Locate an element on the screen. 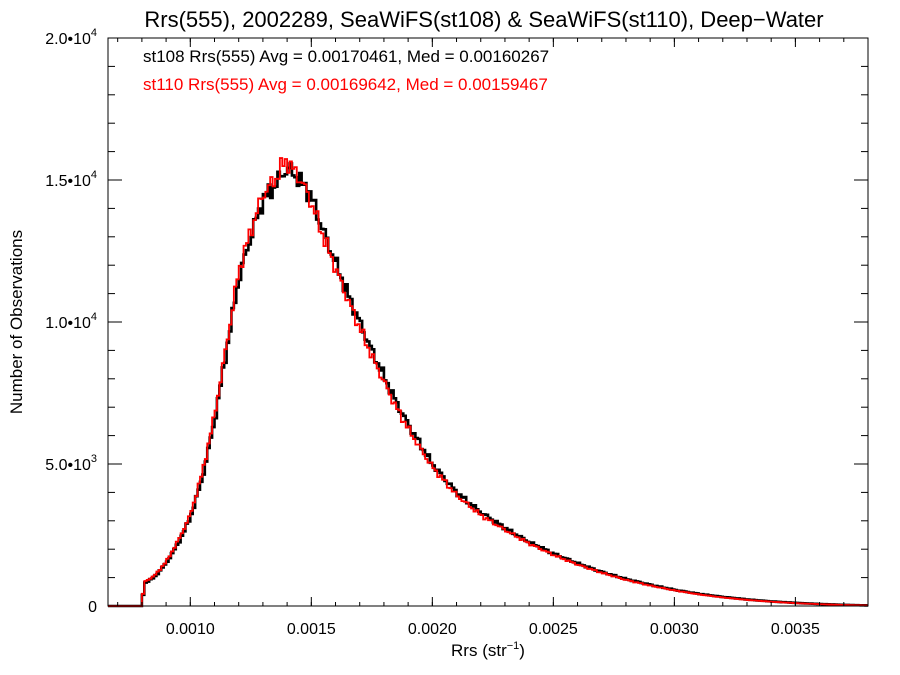  y-tick-base: 0 is located at coordinates (92, 607).